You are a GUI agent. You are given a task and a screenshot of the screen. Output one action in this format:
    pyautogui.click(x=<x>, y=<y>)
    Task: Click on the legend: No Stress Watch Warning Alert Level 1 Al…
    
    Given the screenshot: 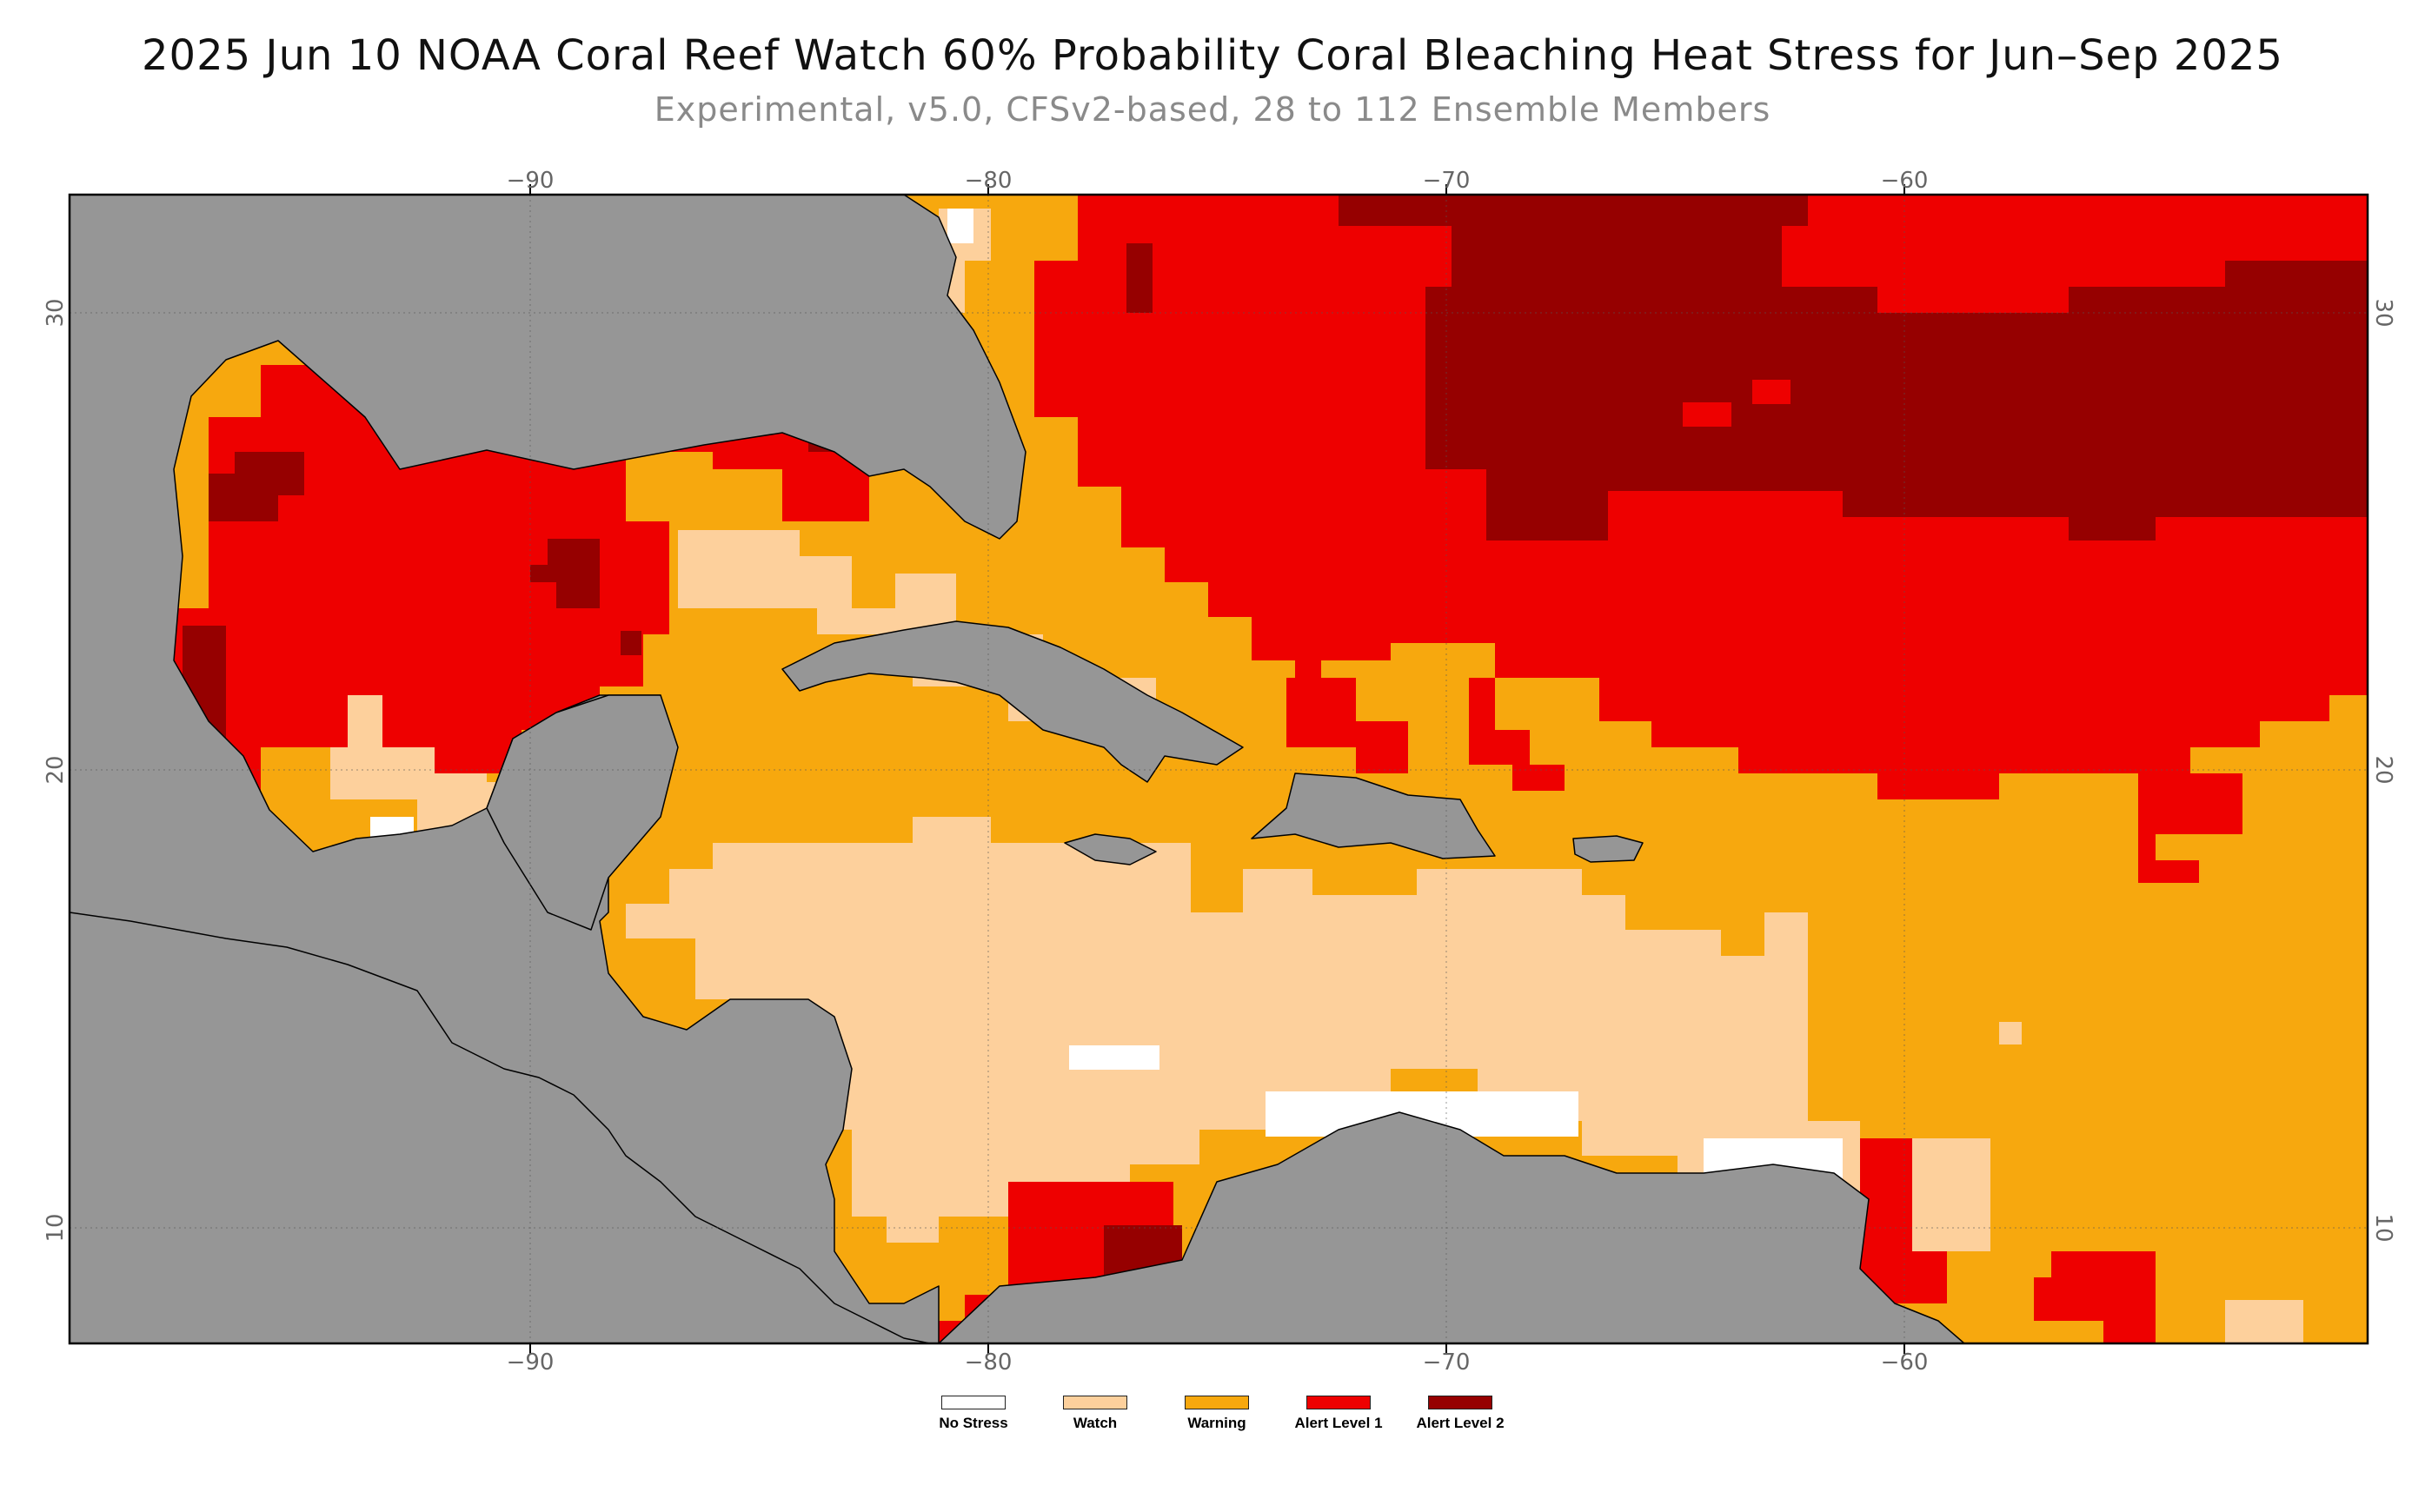 What is the action you would take?
    pyautogui.click(x=1212, y=1430)
    